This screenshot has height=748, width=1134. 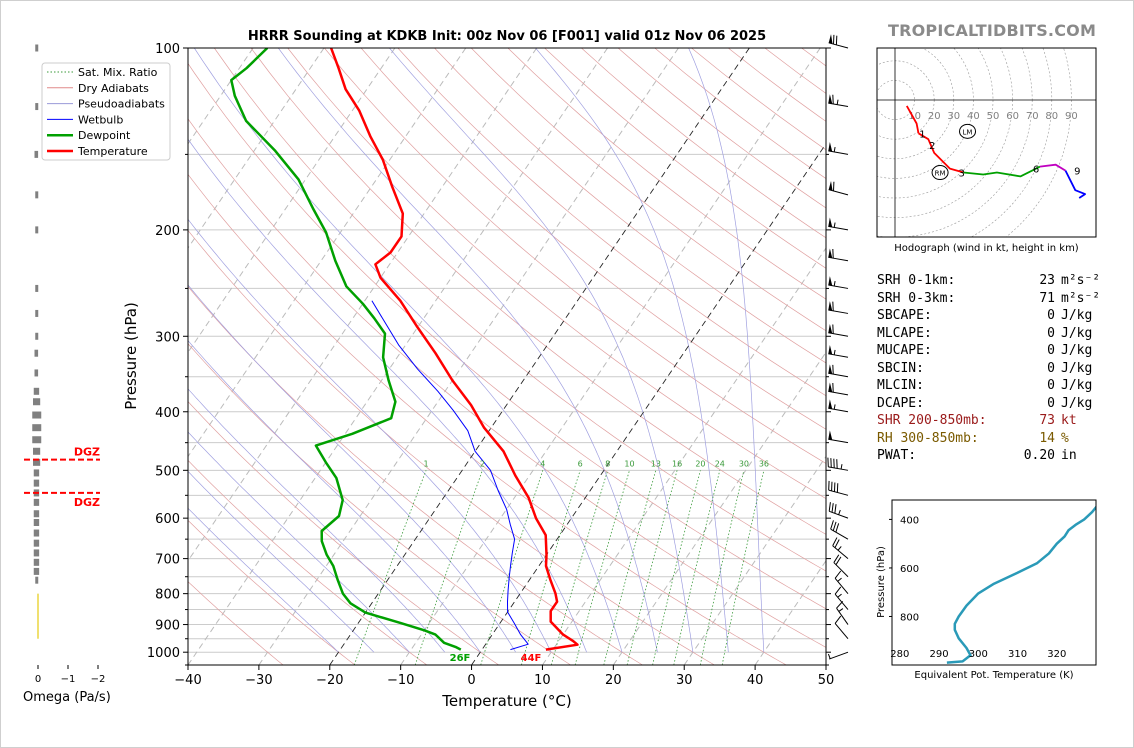 What do you see at coordinates (87, 502) in the screenshot?
I see `dgz-label: DGZ` at bounding box center [87, 502].